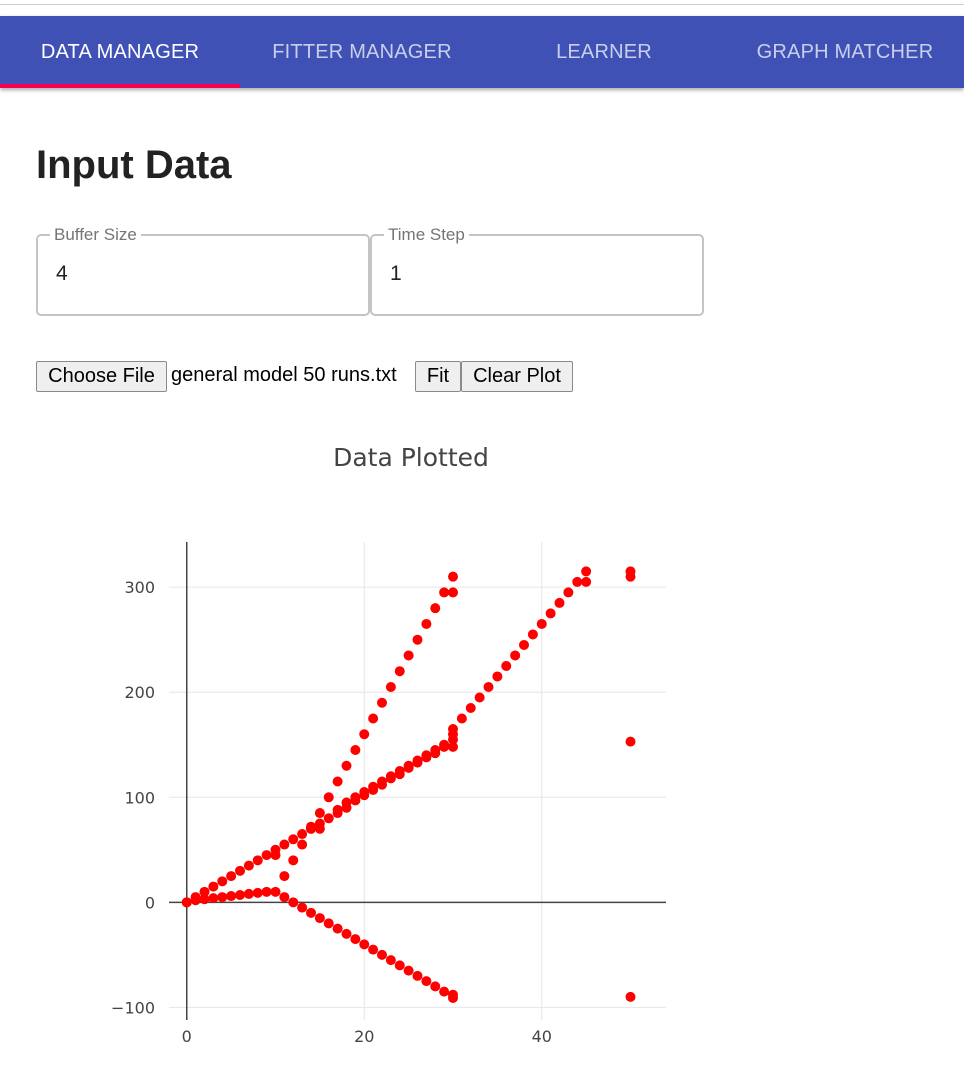 Image resolution: width=964 pixels, height=1076 pixels. Describe the element at coordinates (187, 1036) in the screenshot. I see `x-tick-label: 0` at that location.